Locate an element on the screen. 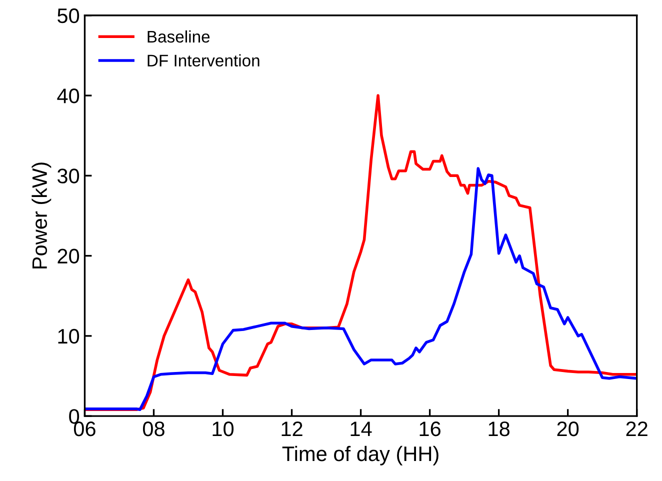  x-tick-label: 06 is located at coordinates (85, 428).